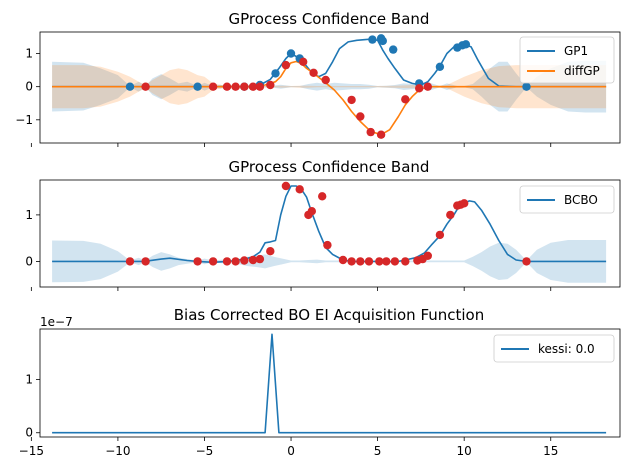 The width and height of the screenshot is (630, 469). Describe the element at coordinates (32, 238) in the screenshot. I see `axes-middle-y-ticks: 01` at that location.